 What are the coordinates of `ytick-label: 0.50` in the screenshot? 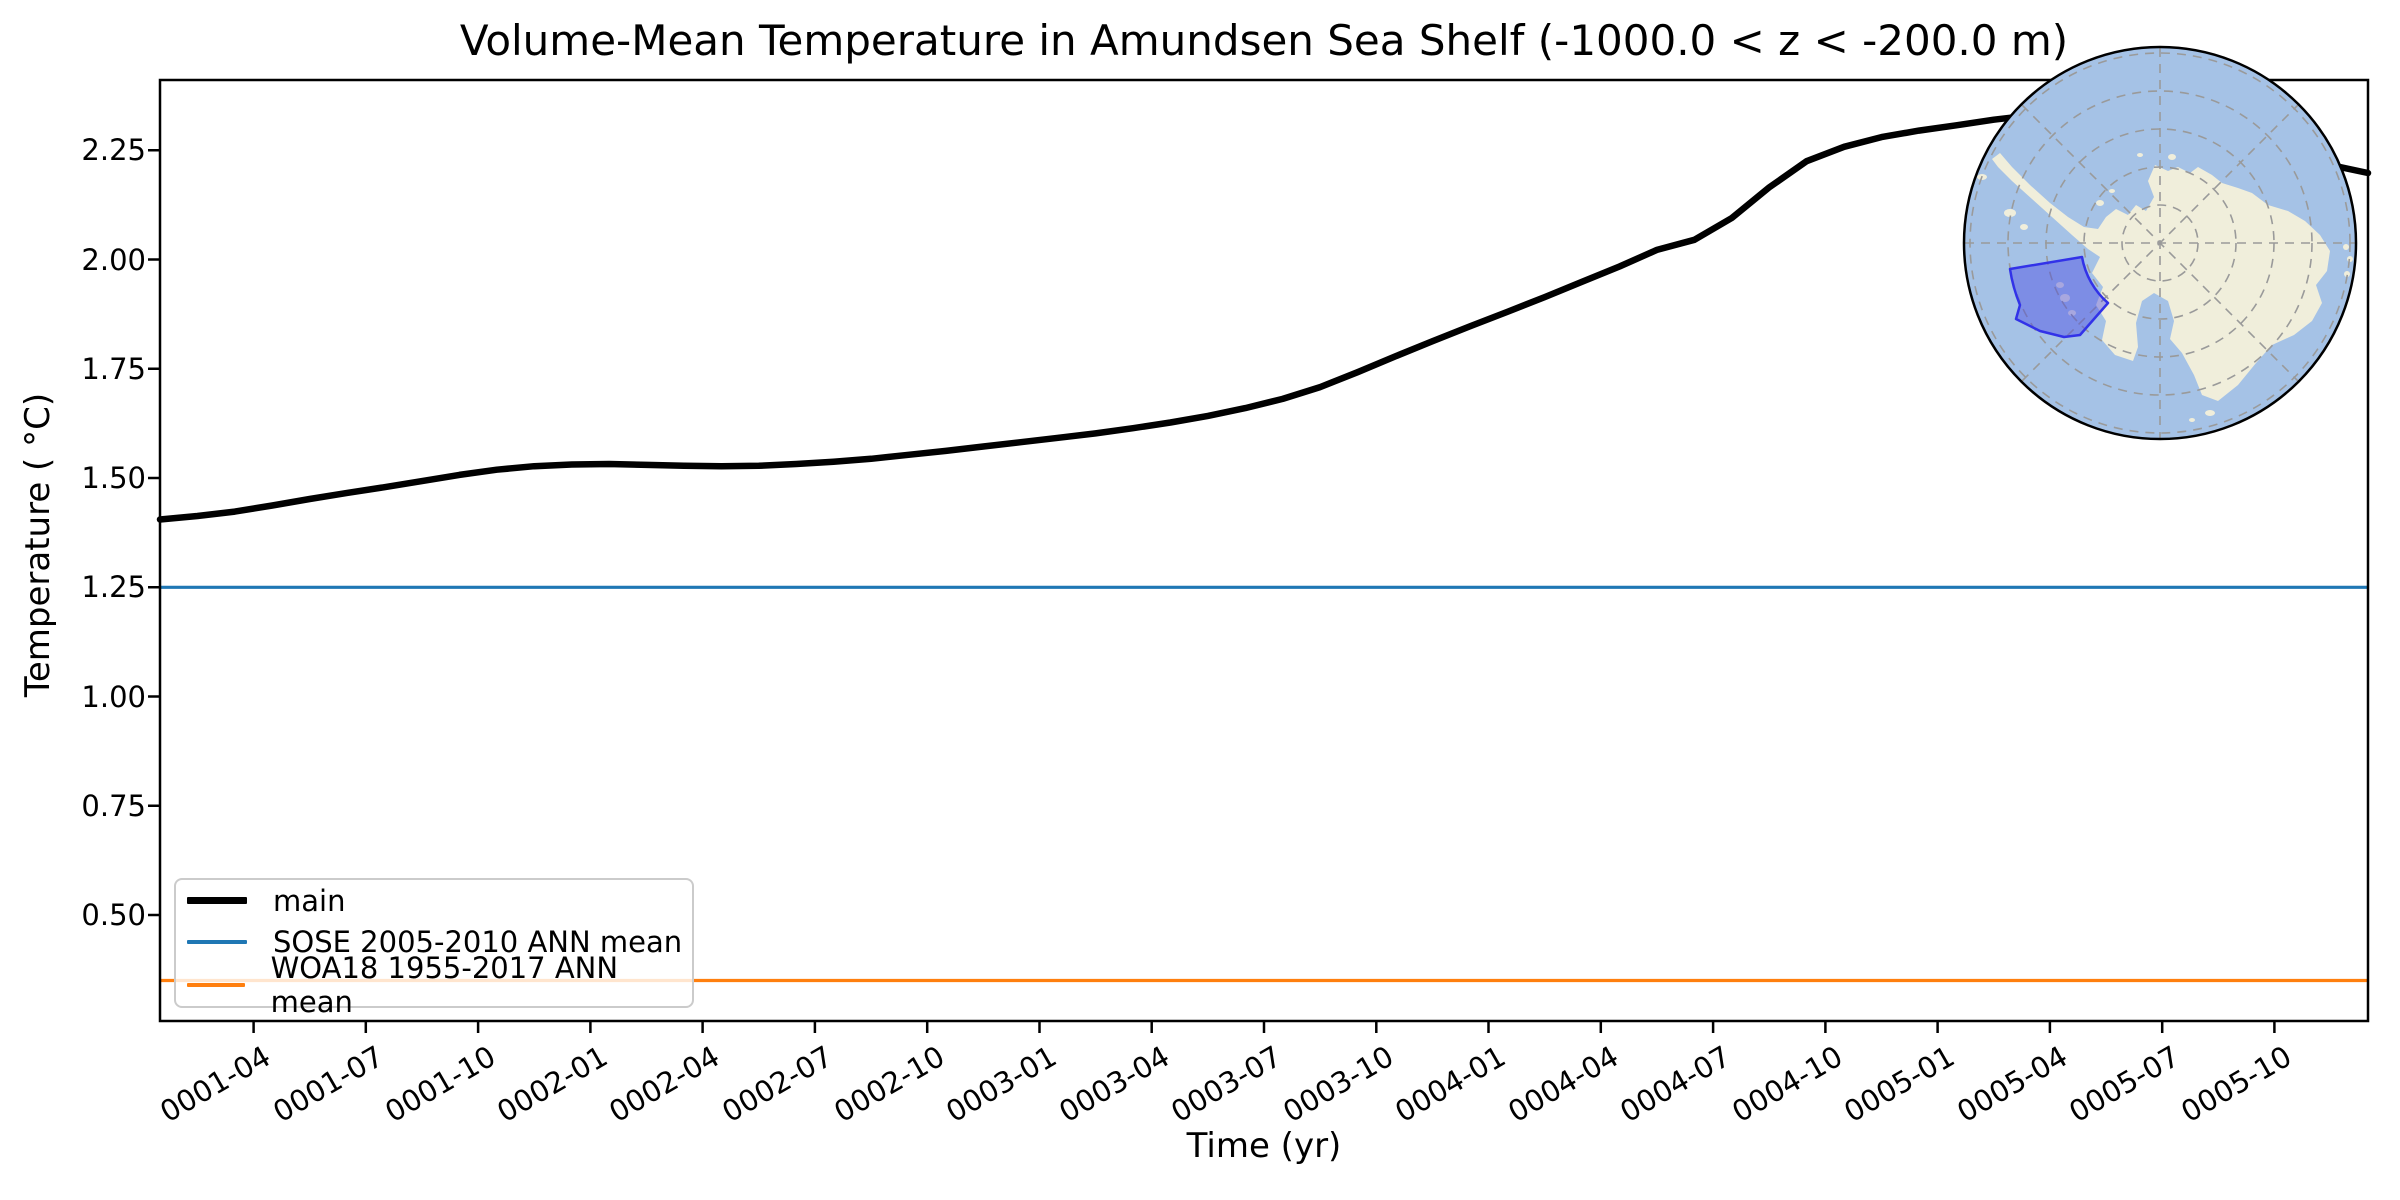 It's located at (113, 915).